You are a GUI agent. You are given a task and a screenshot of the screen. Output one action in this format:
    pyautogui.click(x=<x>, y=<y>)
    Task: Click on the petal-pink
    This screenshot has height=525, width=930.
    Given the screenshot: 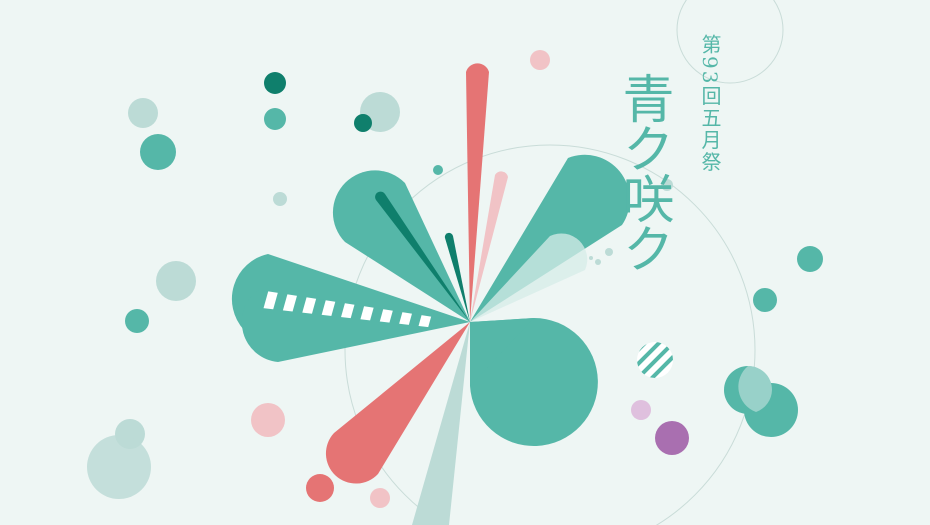 What is the action you would take?
    pyautogui.click(x=489, y=246)
    